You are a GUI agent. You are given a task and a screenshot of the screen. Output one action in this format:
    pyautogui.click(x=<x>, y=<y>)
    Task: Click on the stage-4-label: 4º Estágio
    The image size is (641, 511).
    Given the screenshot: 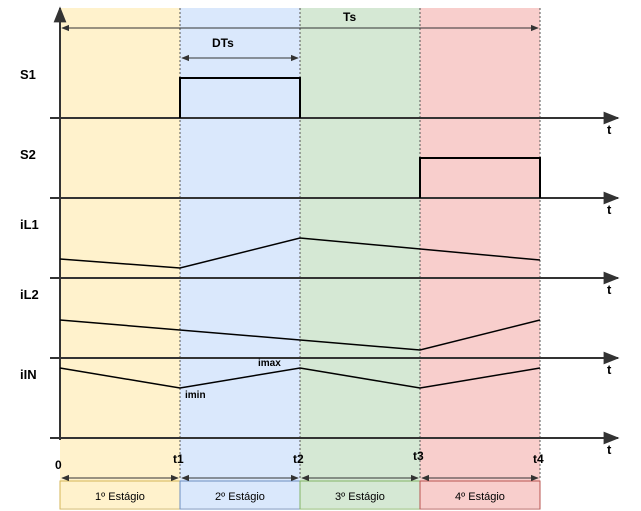 What is the action you would take?
    pyautogui.click(x=480, y=497)
    